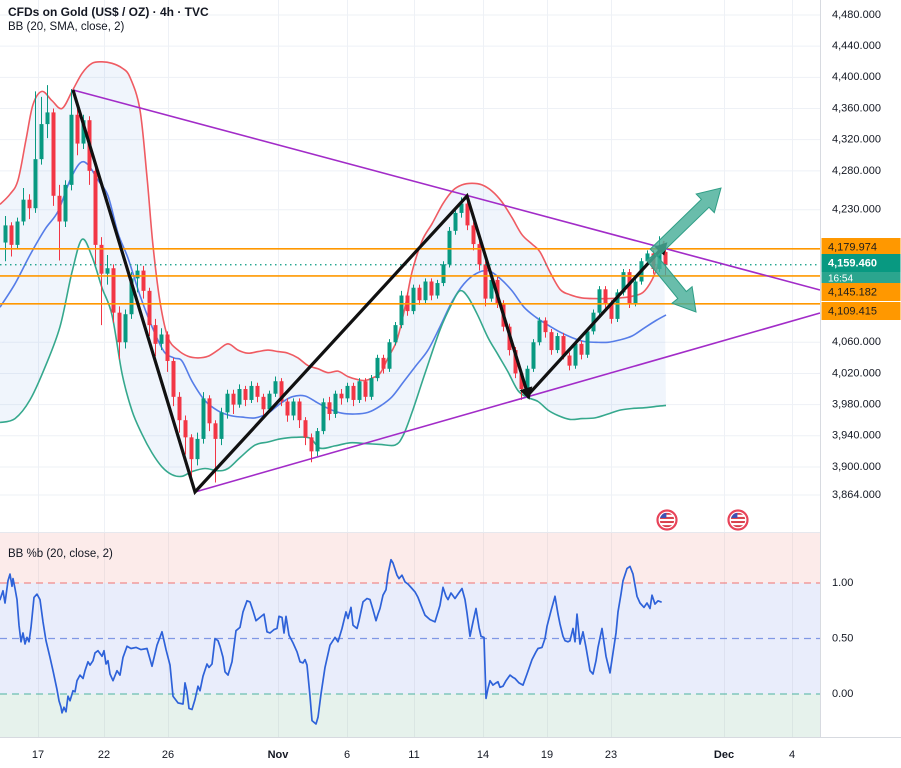  I want to click on flag-stripes, so click(667, 520).